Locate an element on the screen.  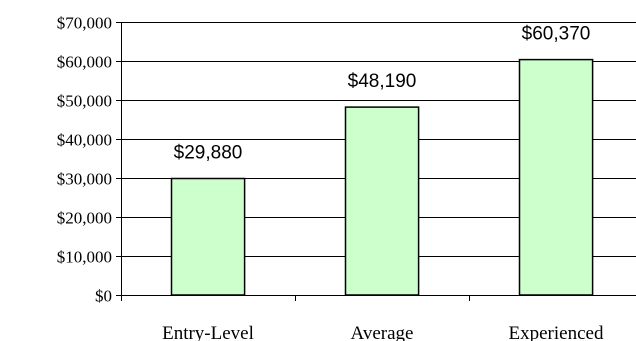
bar-entry-level is located at coordinates (208, 236).